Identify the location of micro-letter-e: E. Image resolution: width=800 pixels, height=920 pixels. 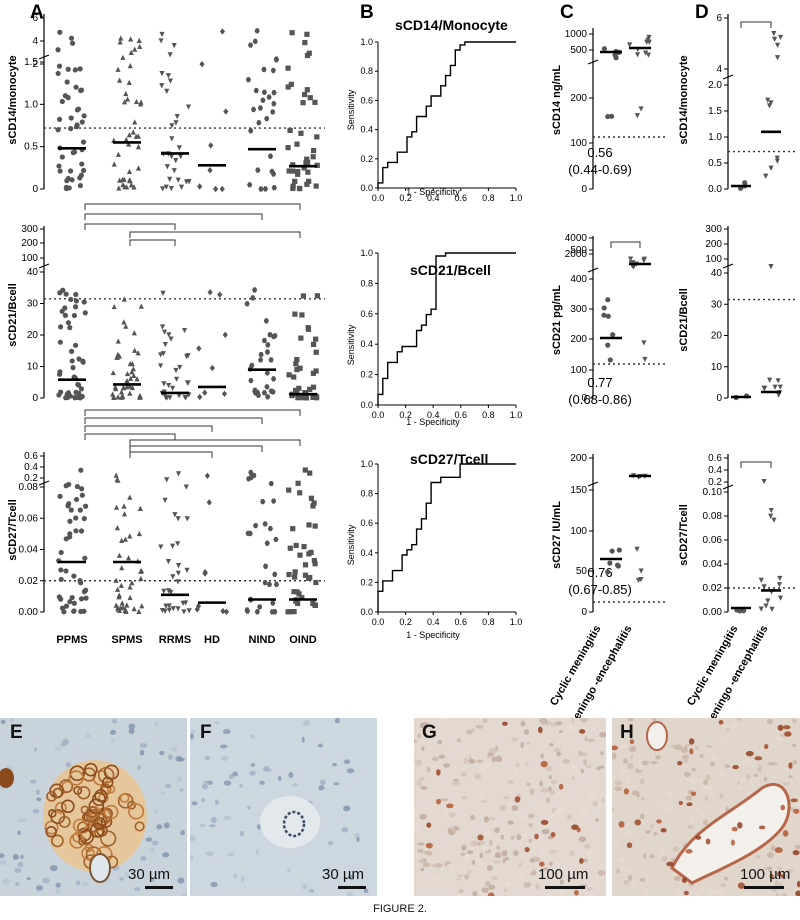
(16, 732).